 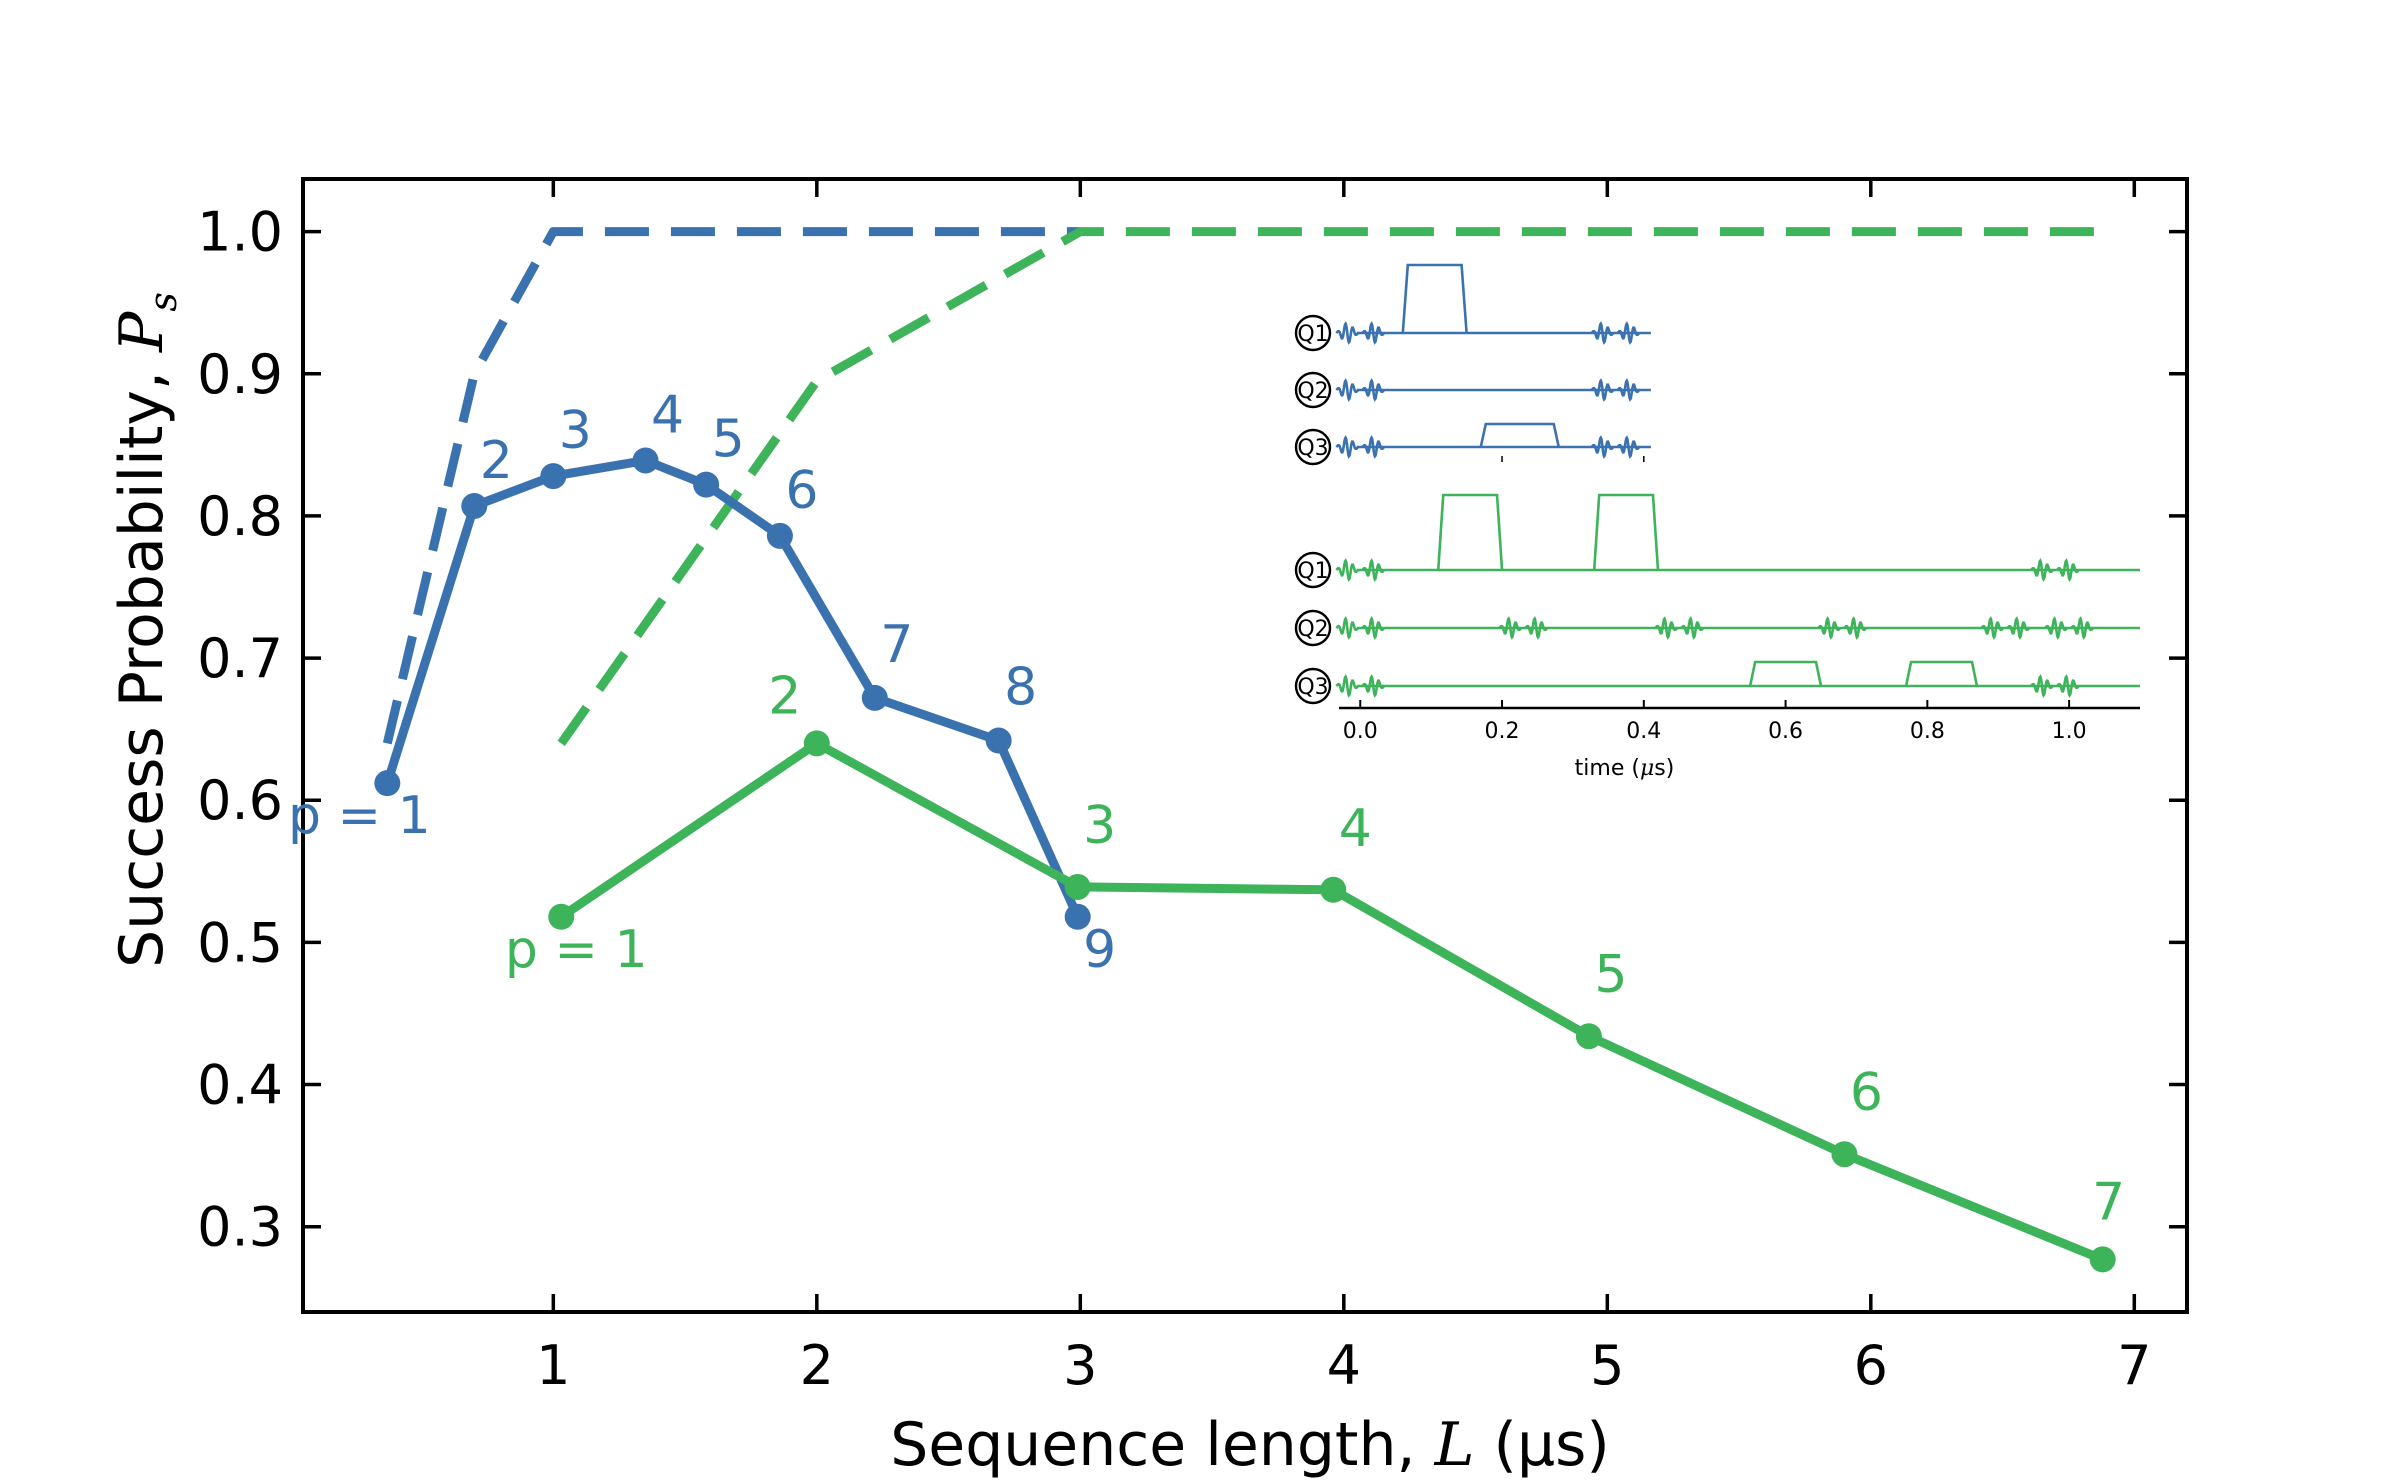 I want to click on series-line-2-dashed, so click(x=731, y=486).